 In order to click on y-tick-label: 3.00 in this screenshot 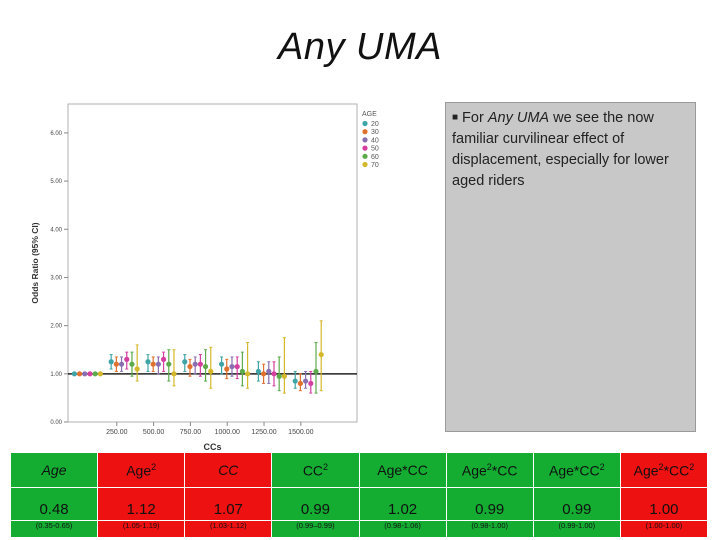, I will do `click(56, 278)`.